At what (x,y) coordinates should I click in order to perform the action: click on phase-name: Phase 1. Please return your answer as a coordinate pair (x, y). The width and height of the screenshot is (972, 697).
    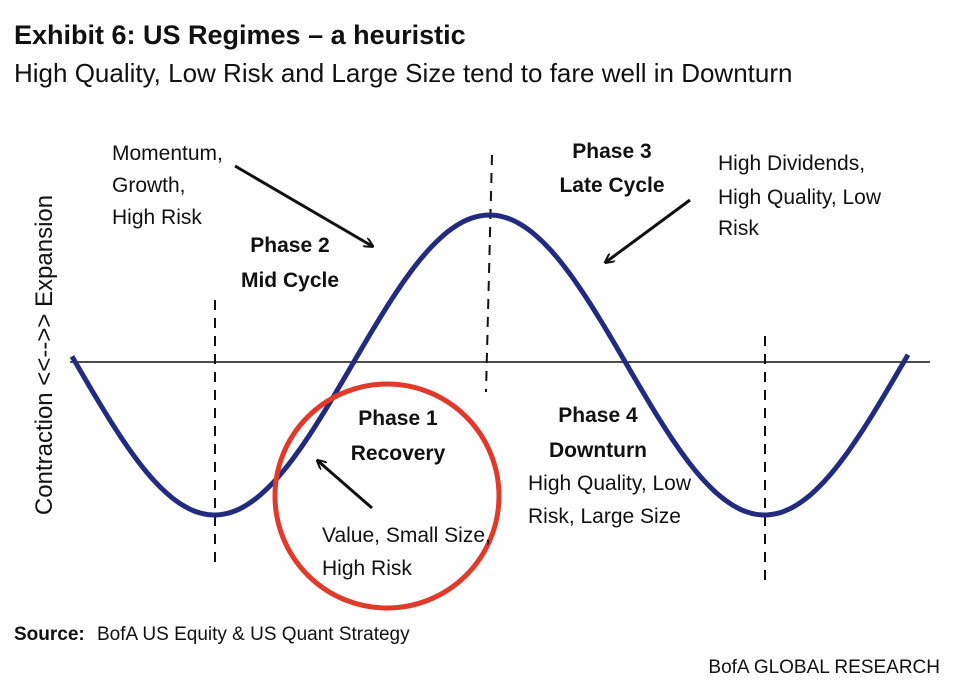
    Looking at the image, I should click on (398, 418).